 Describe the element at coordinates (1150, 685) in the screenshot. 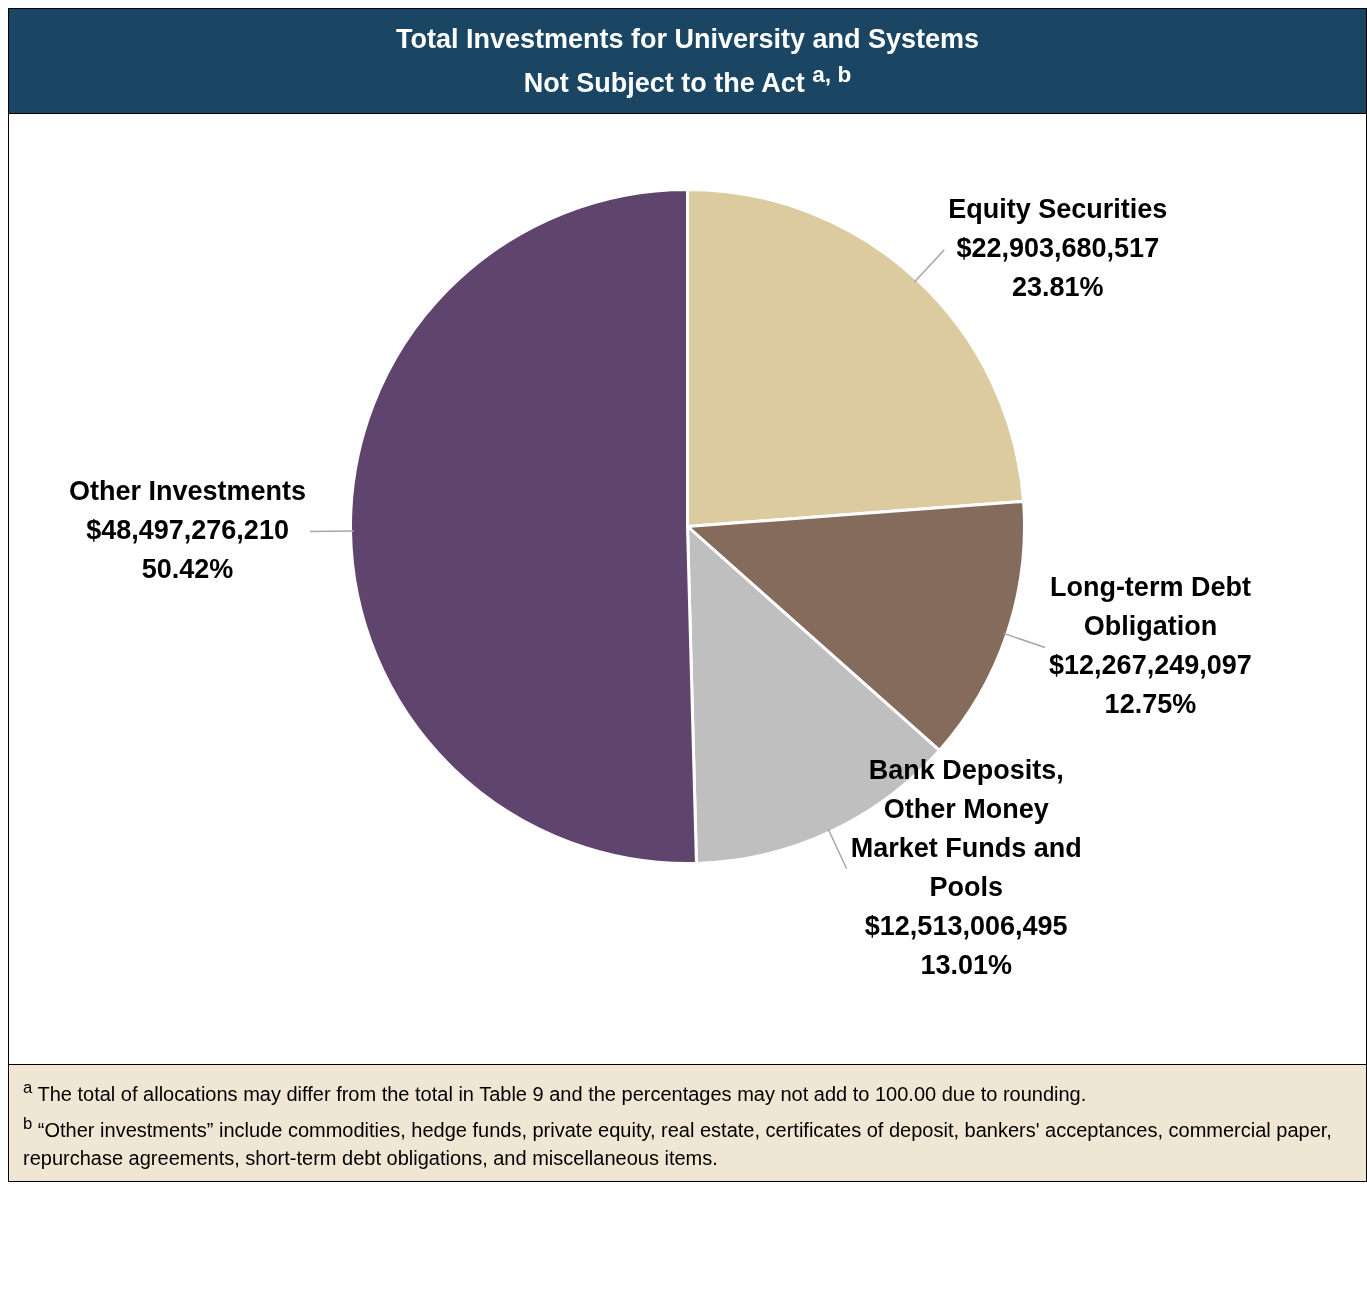

I see `data-label: $12,267,249,097 12.75%` at that location.